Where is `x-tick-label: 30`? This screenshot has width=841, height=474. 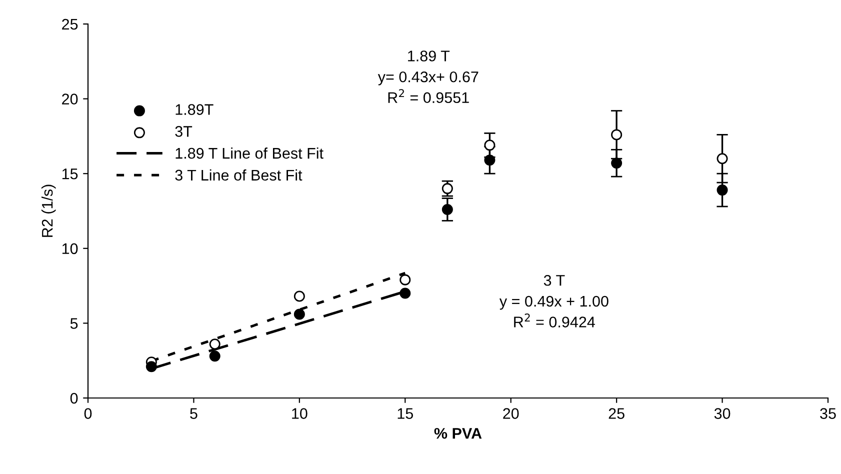
x-tick-label: 30 is located at coordinates (722, 413).